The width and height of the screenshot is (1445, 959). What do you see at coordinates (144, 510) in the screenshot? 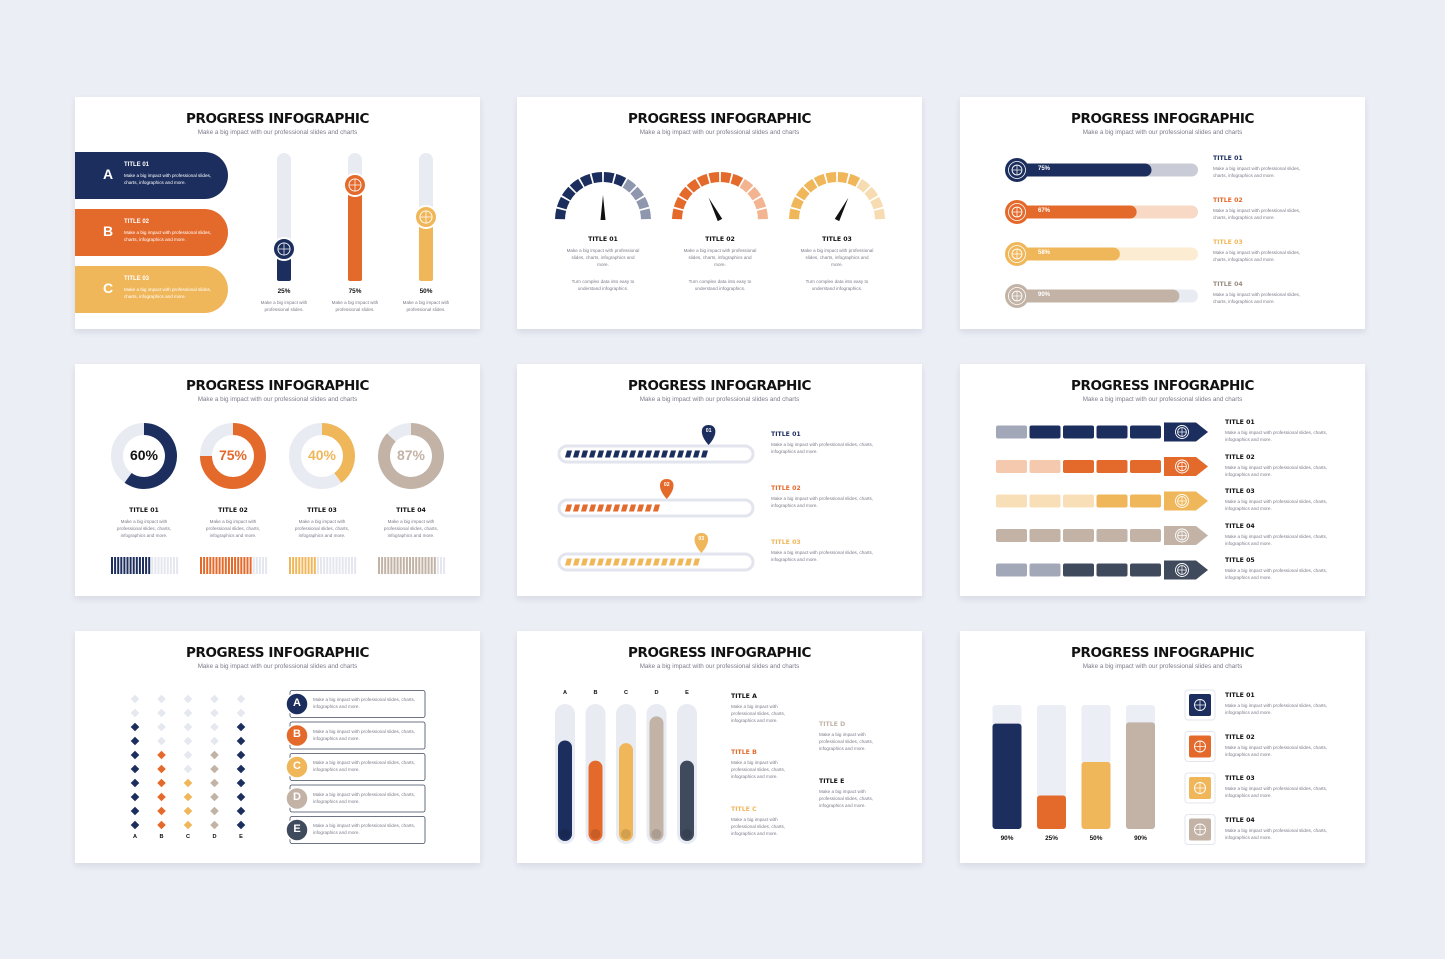
I see `donut-title: TITLE 01` at bounding box center [144, 510].